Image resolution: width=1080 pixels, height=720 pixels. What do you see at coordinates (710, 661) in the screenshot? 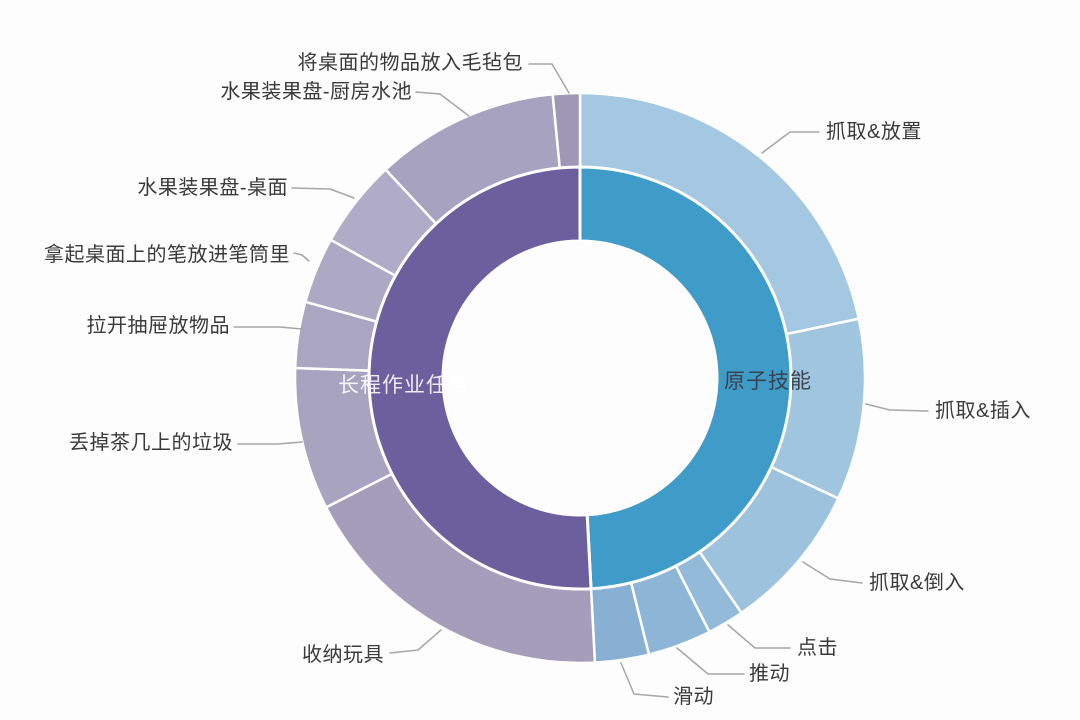
I see `leader-line-push` at bounding box center [710, 661].